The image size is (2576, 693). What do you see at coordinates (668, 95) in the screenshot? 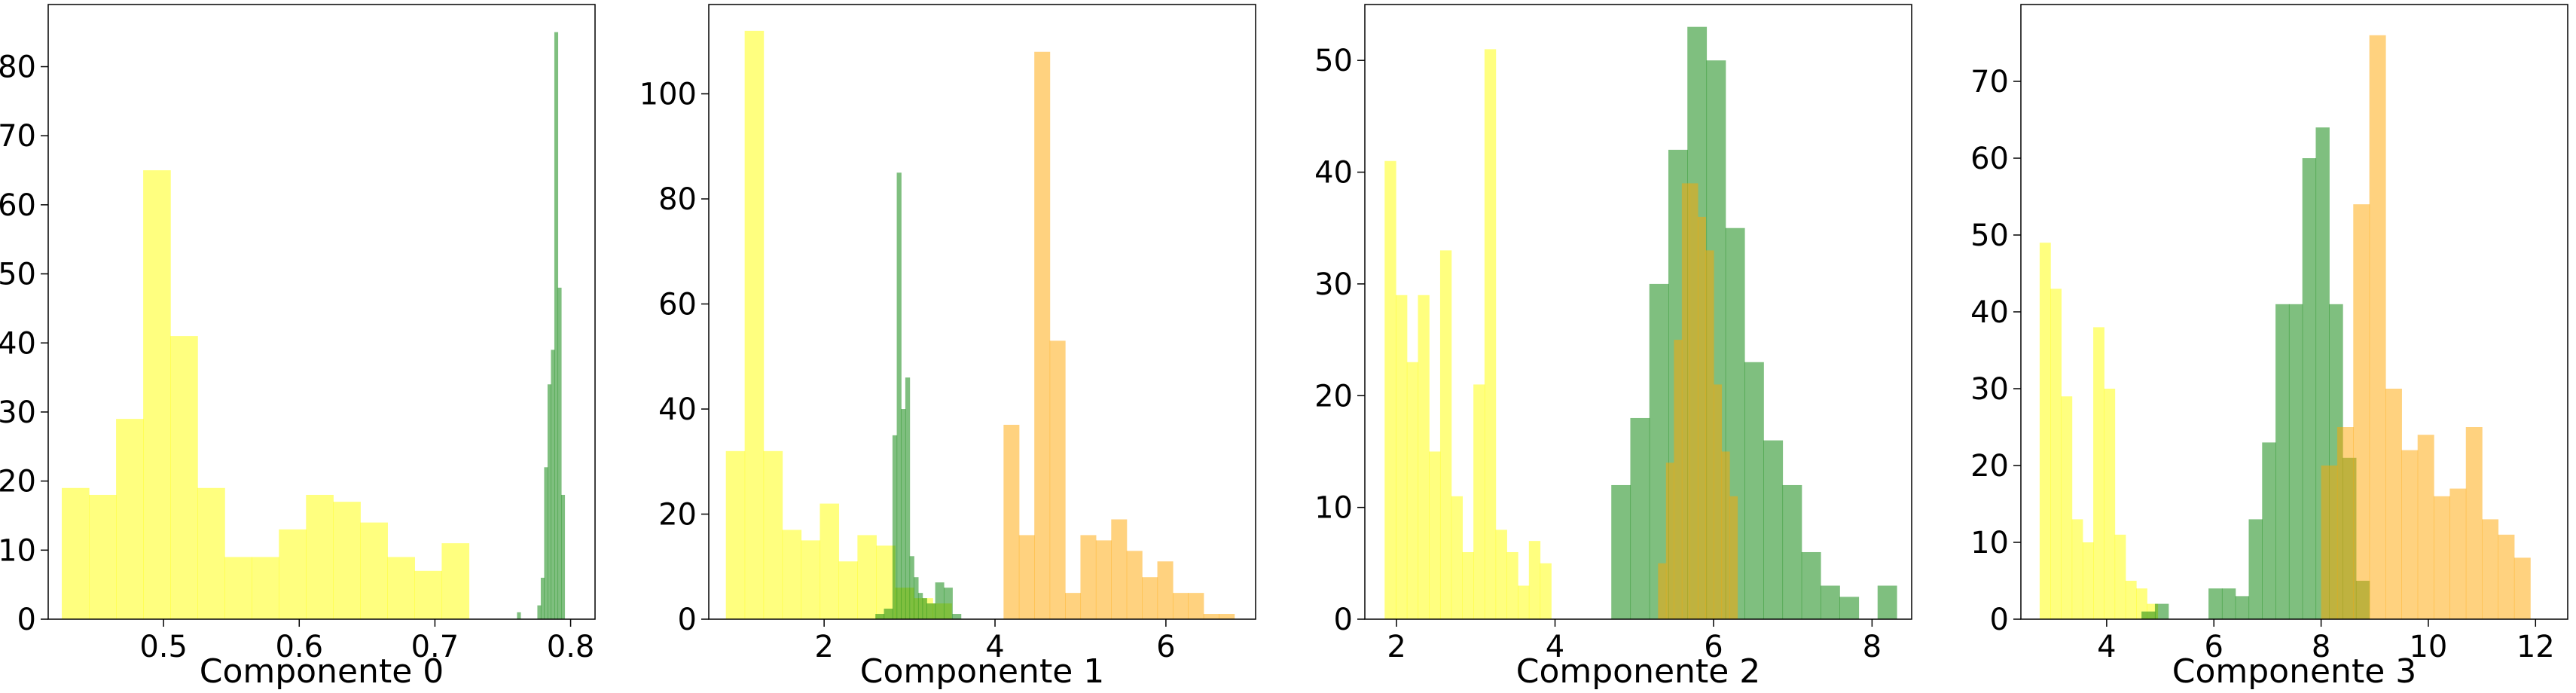
I see `y-tick-label: 100` at bounding box center [668, 95].